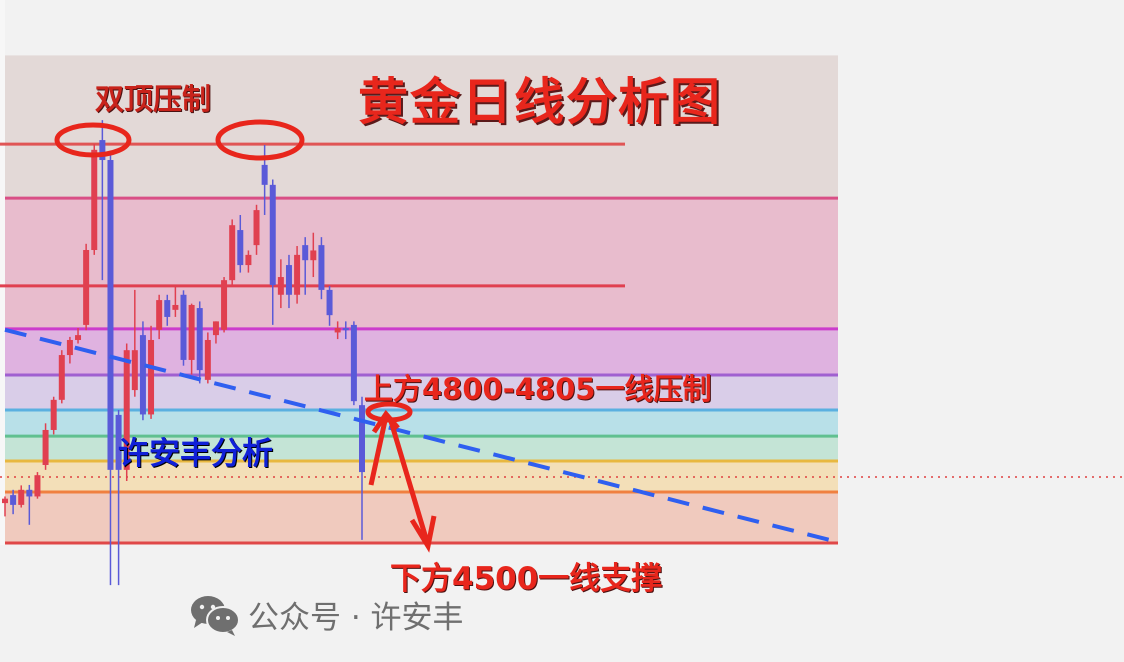  I want to click on watermark: 公众号 · 许安丰, so click(327, 614).